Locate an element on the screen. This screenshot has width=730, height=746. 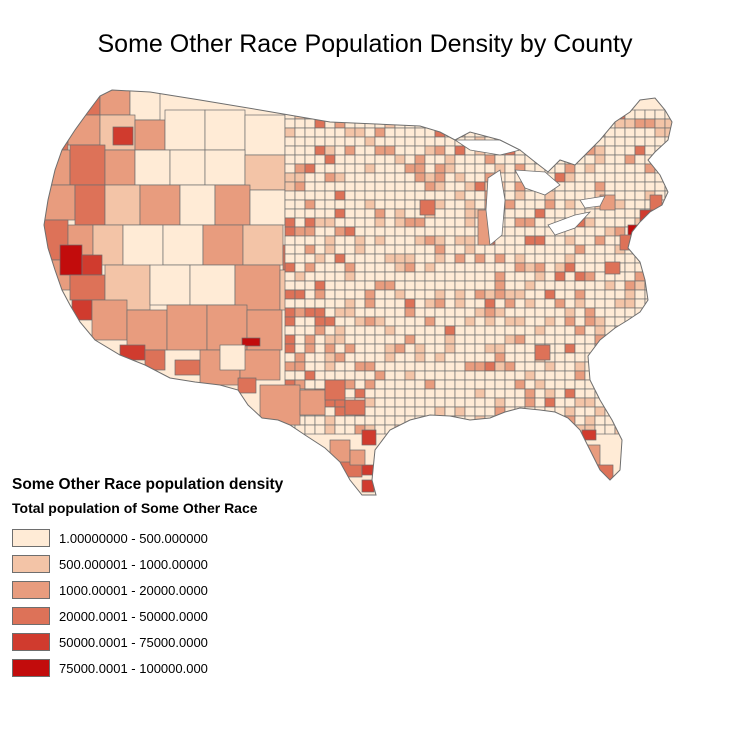
legend-label: 75000.0001 - 100000.000 is located at coordinates (133, 668).